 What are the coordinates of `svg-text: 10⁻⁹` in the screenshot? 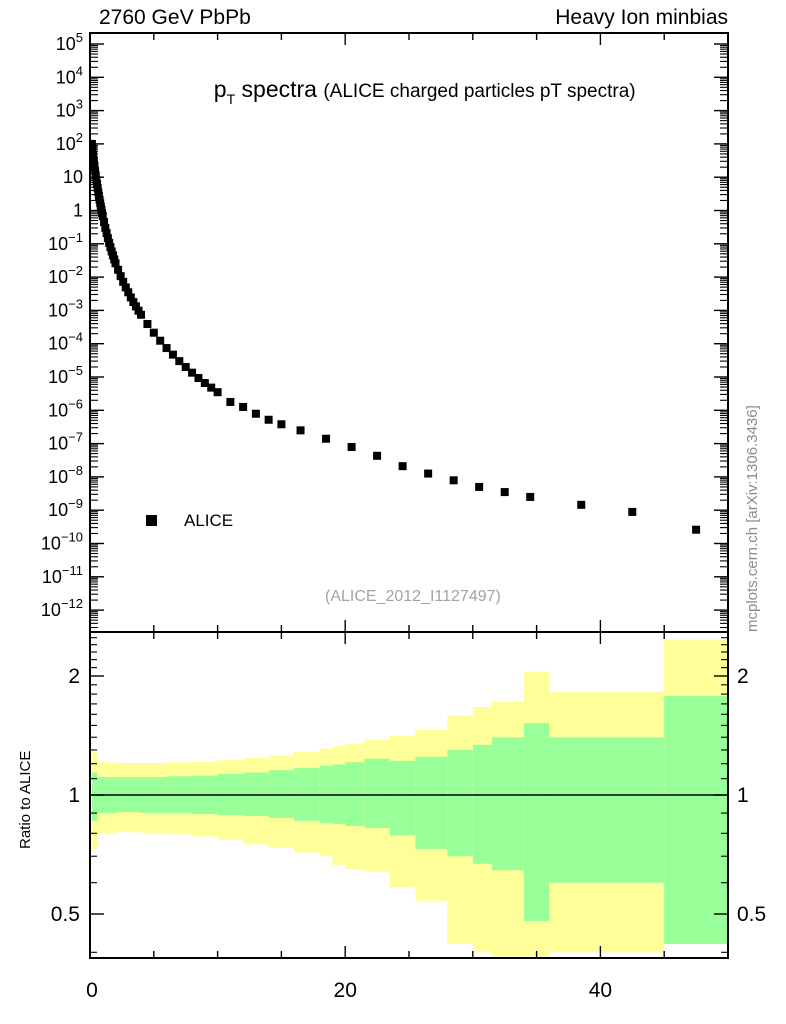 It's located at (65, 508).